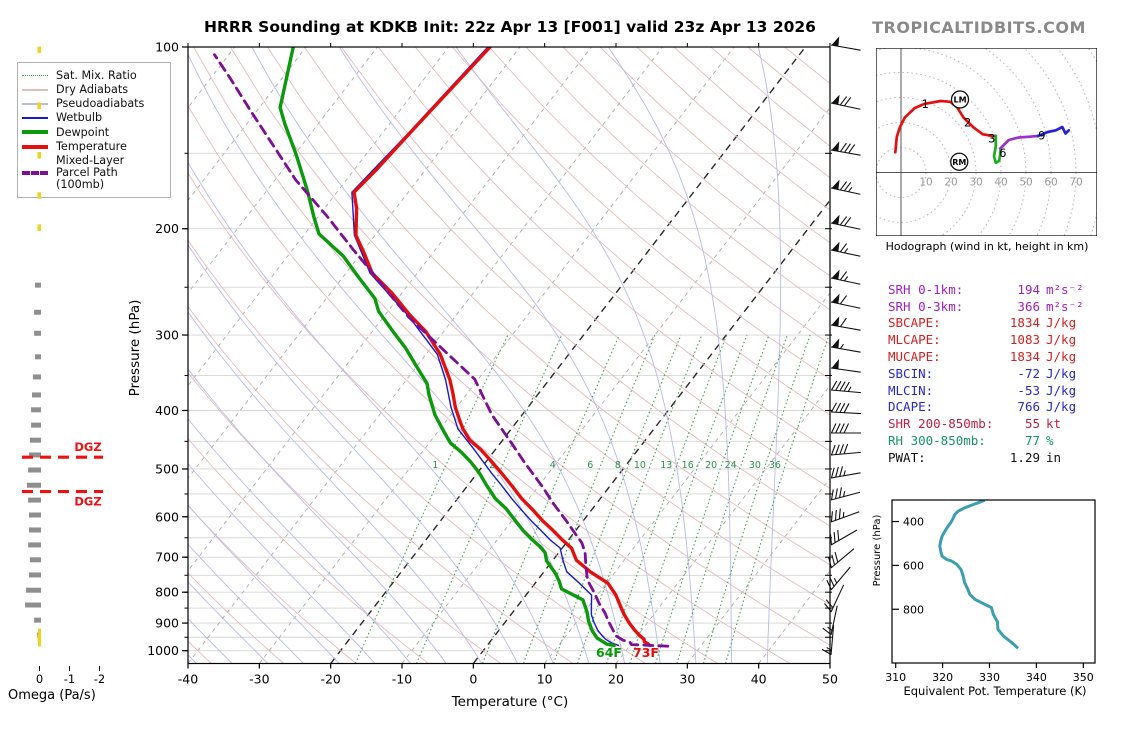 The width and height of the screenshot is (1134, 748). Describe the element at coordinates (1083, 677) in the screenshot. I see `thetae-x-tick-label: 350` at that location.